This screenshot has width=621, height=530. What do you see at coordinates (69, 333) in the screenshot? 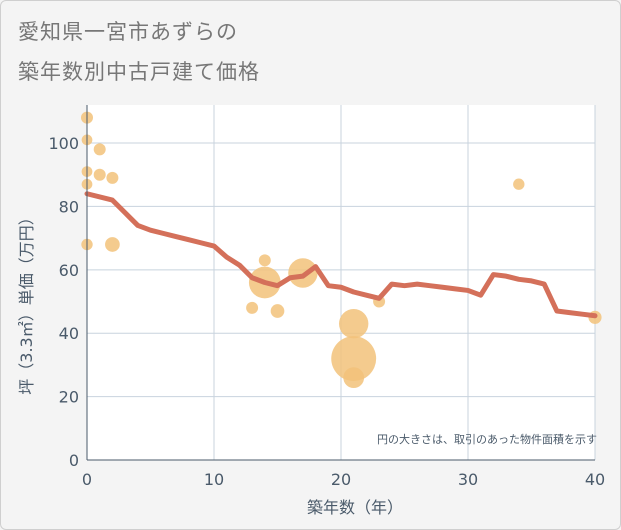
I see `y-tick-label: 40` at bounding box center [69, 333].